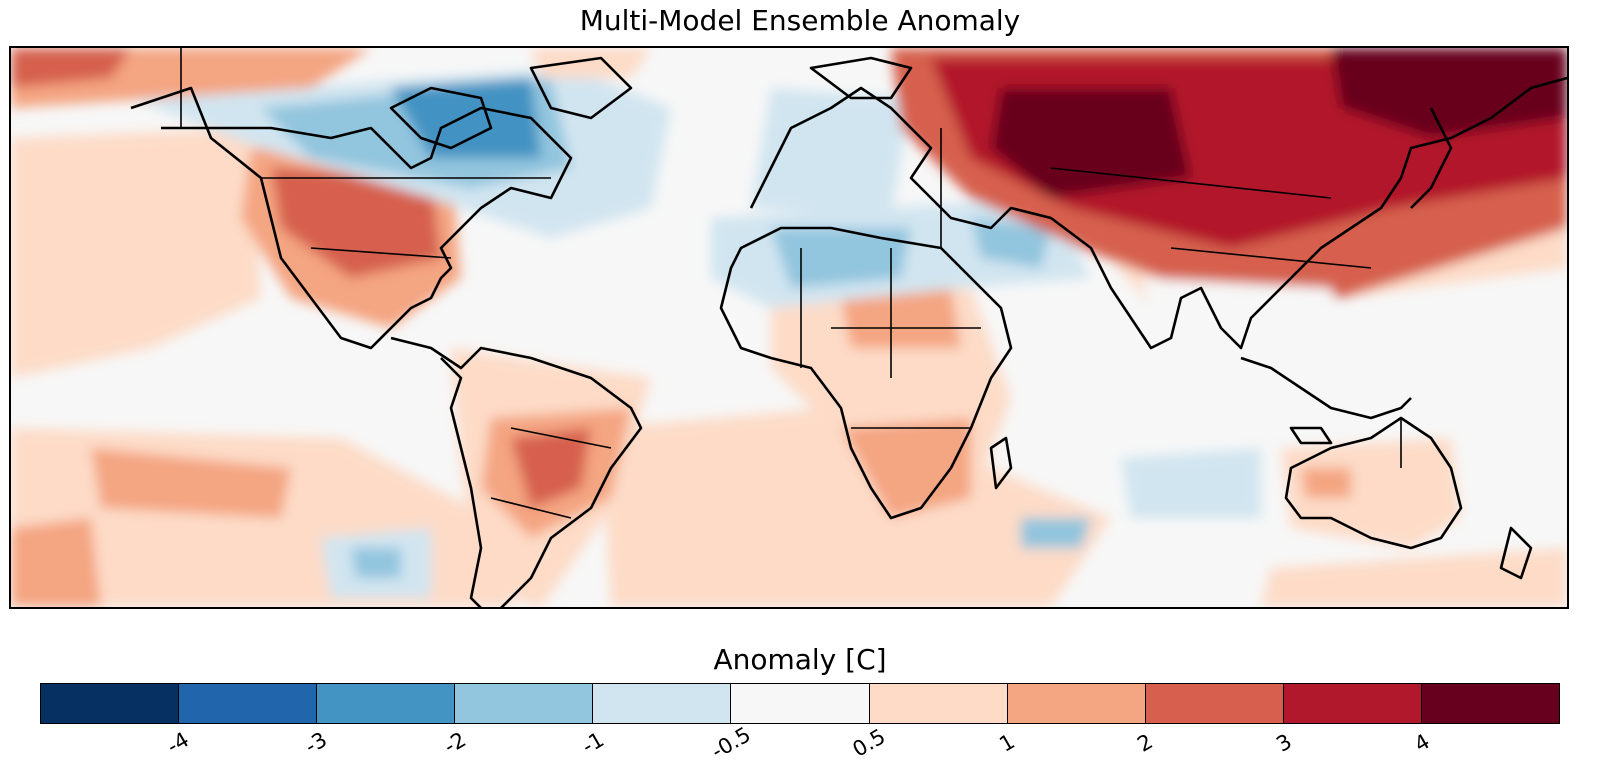  I want to click on colorbar-tick-label: -3, so click(316, 743).